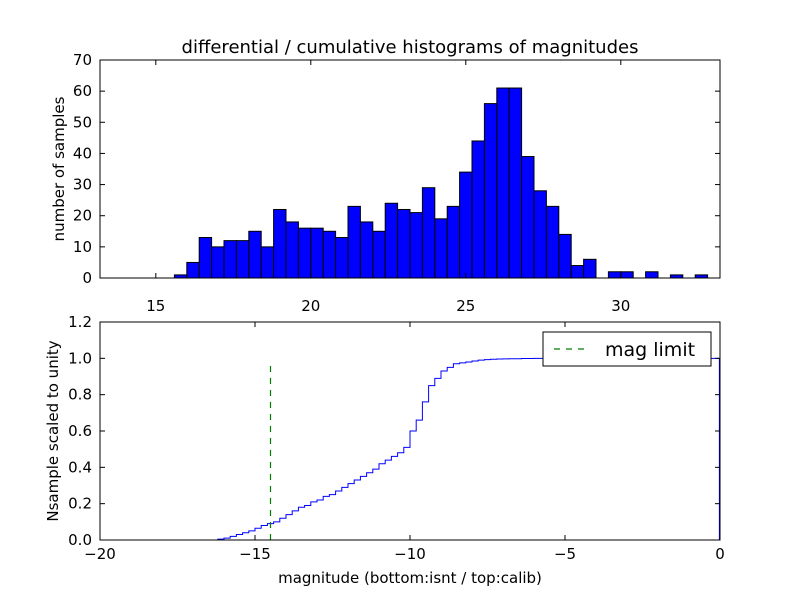 The height and width of the screenshot is (600, 800). I want to click on bottom-y-axis-label: Nsample scaled to unity, so click(53, 430).